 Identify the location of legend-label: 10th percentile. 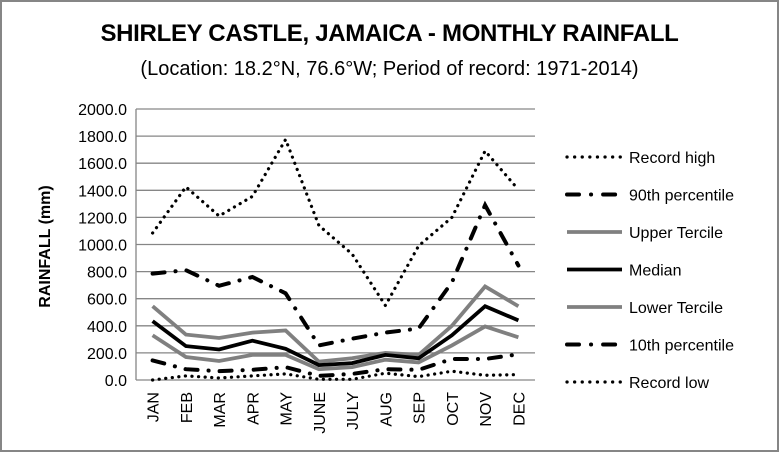
(681, 346).